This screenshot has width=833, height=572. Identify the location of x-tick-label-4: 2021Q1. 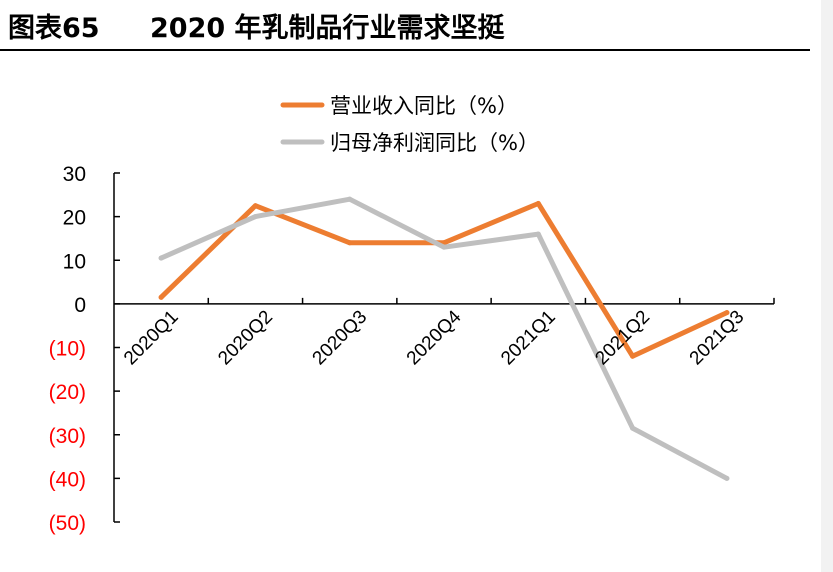
(528, 338).